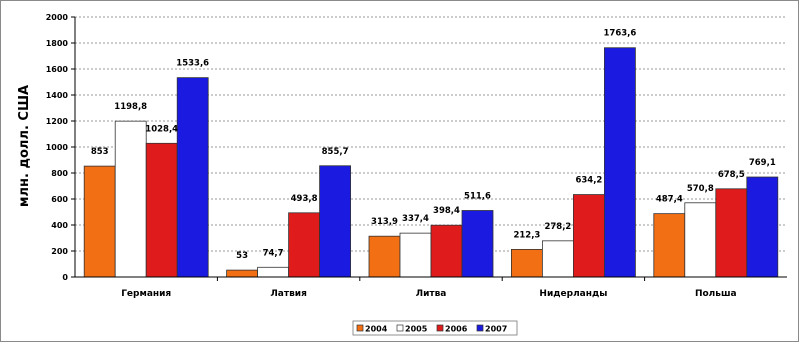 Image resolution: width=799 pixels, height=342 pixels. Describe the element at coordinates (400, 328) in the screenshot. I see `legend-swatch-2005` at that location.